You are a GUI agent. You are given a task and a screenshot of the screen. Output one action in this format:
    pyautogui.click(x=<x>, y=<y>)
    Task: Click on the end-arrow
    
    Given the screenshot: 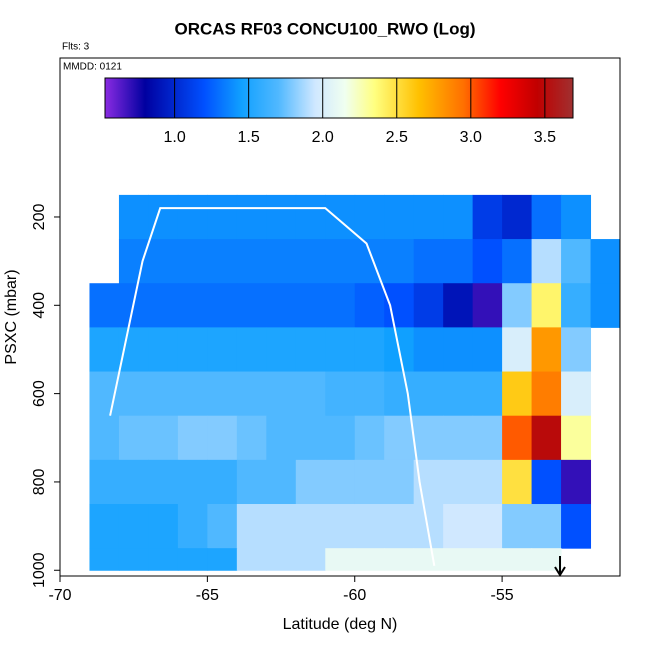 What is the action you would take?
    pyautogui.click(x=560, y=566)
    